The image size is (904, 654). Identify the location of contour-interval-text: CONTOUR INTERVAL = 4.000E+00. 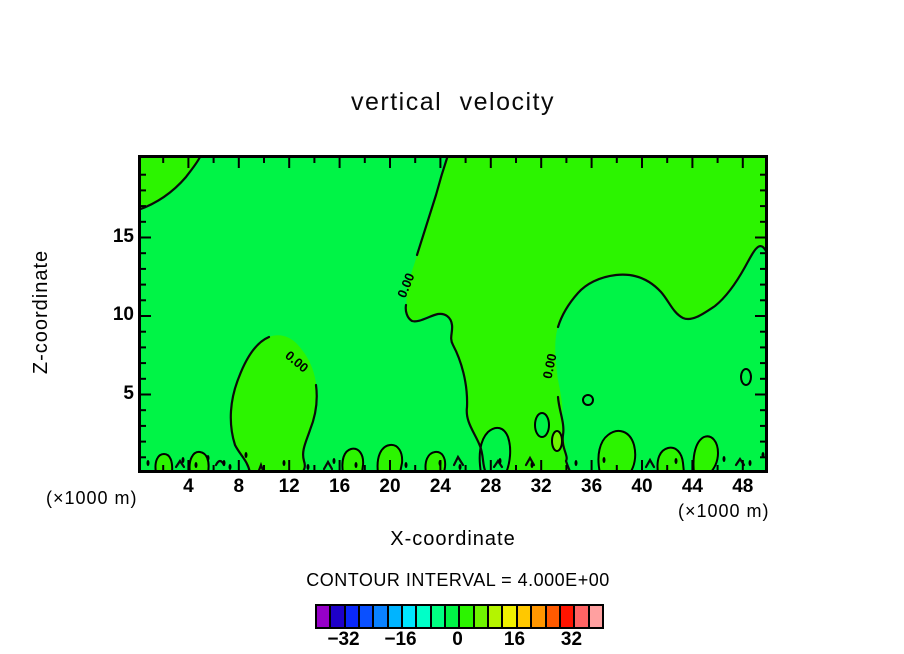
(458, 580).